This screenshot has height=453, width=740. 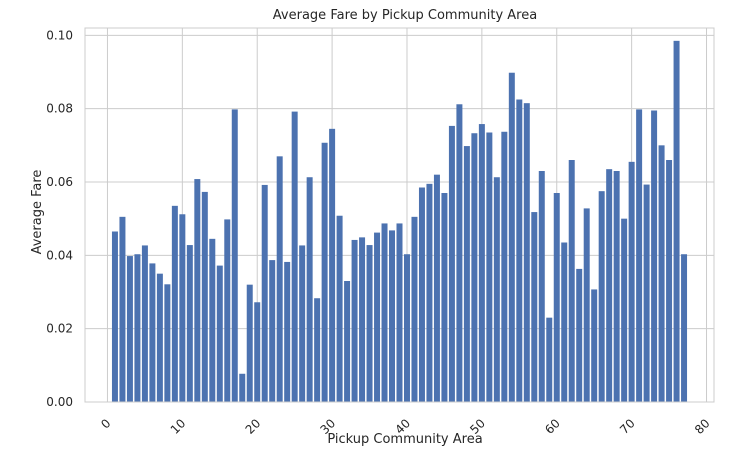 I want to click on x-tick-label: 0, so click(x=105, y=423).